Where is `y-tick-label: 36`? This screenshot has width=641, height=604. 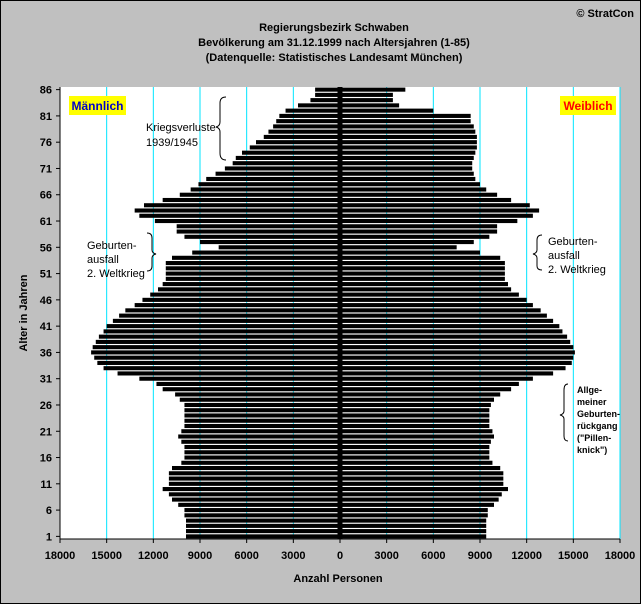
y-tick-label: 36 is located at coordinates (46, 353).